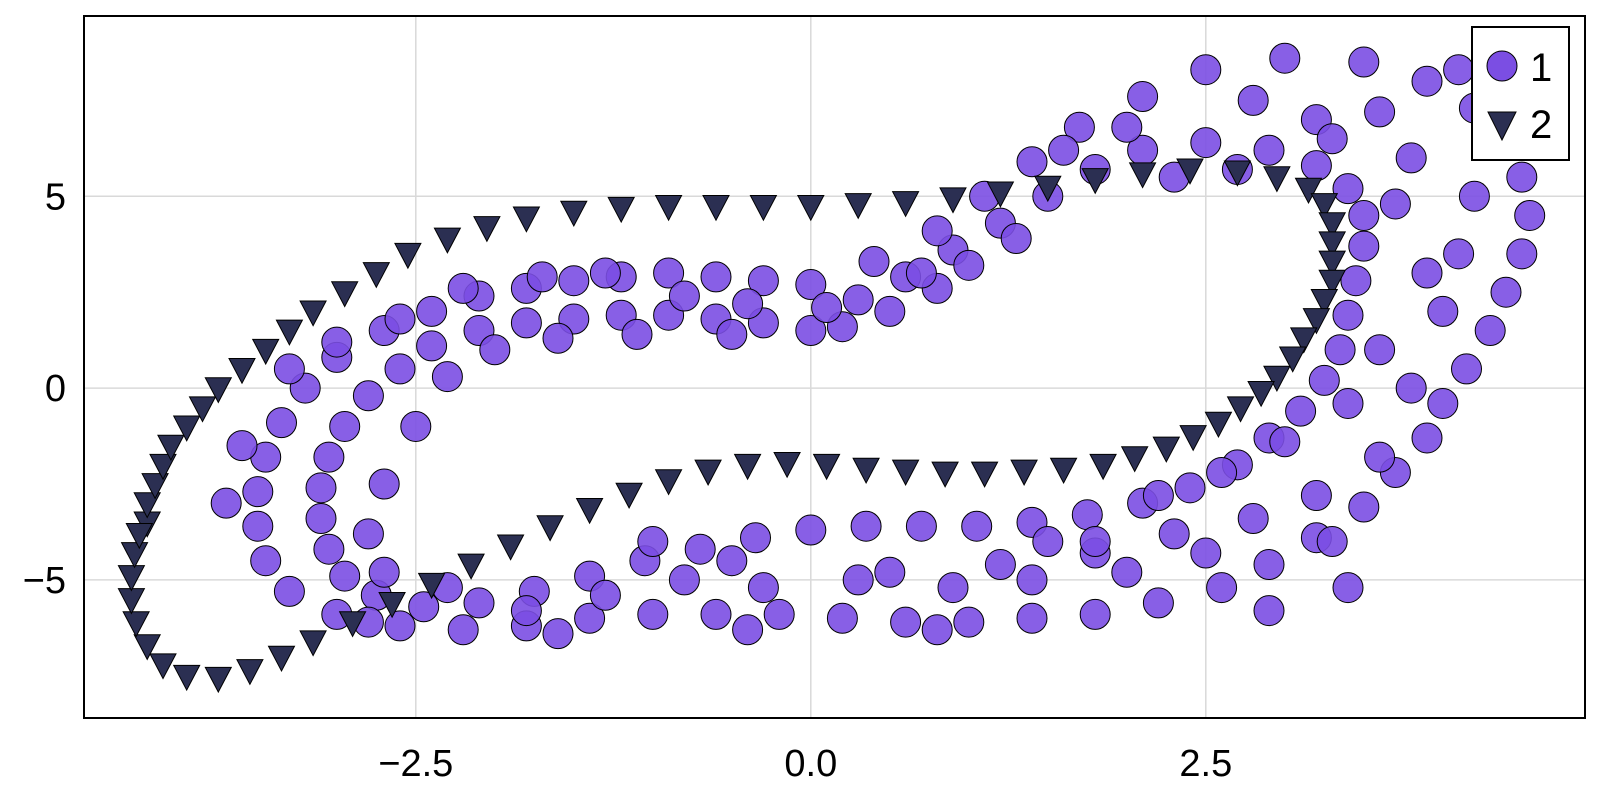  What do you see at coordinates (805, 764) in the screenshot?
I see `x-axis-ticks: −2.5 0.0 2.5` at bounding box center [805, 764].